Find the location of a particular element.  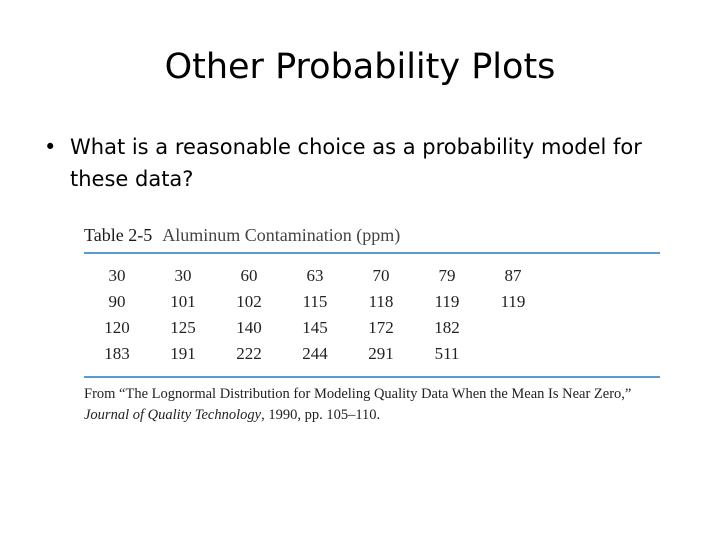

table-cell: 291 is located at coordinates (381, 353).